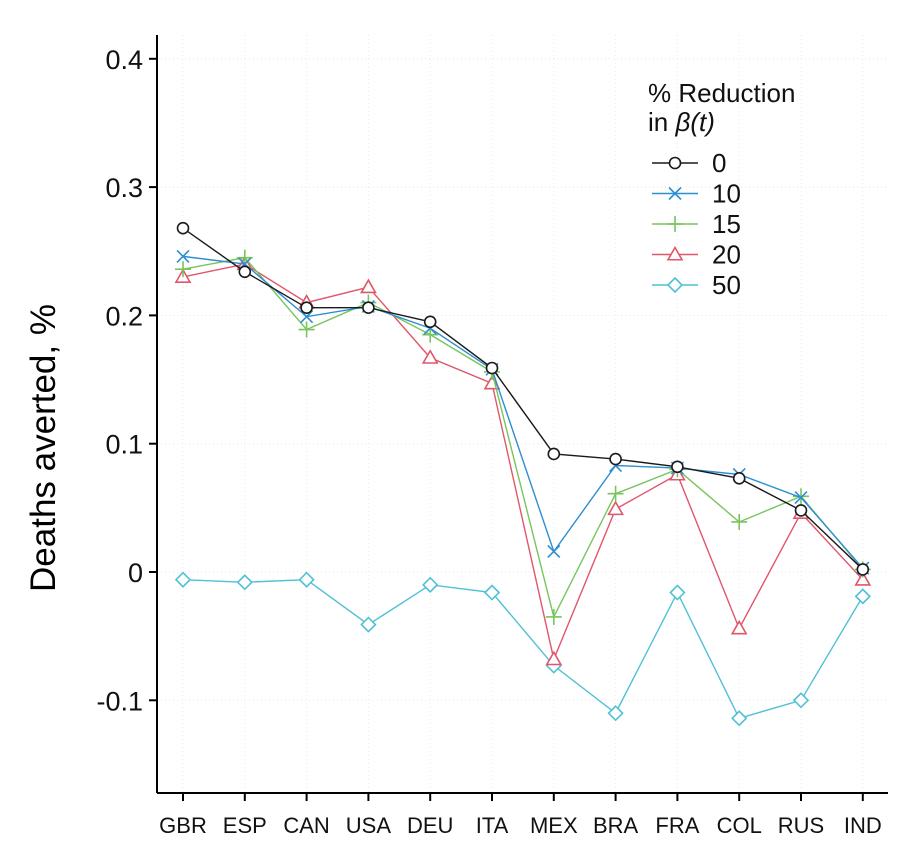 The image size is (900, 851). What do you see at coordinates (520, 815) in the screenshot?
I see `x-ticks: GBR ESP CAN USA DEU ITA MEX BRA FRA COL RUS IND` at bounding box center [520, 815].